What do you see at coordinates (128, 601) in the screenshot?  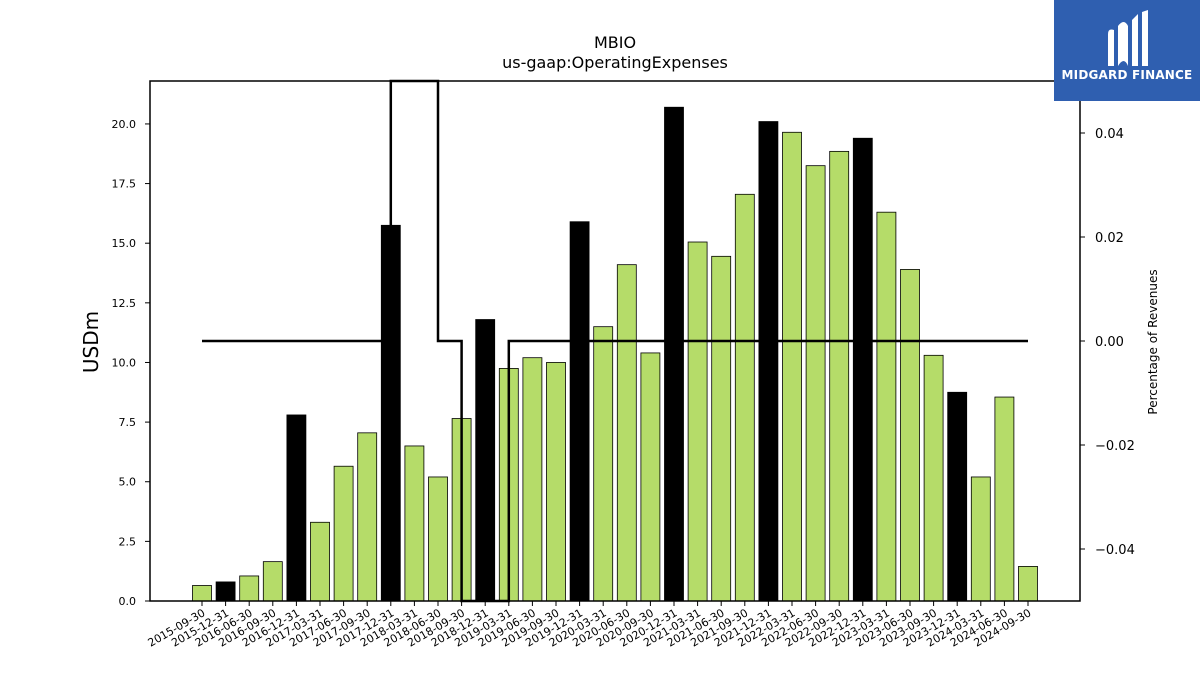 I see `y-tick-label: 0.0` at bounding box center [128, 601].